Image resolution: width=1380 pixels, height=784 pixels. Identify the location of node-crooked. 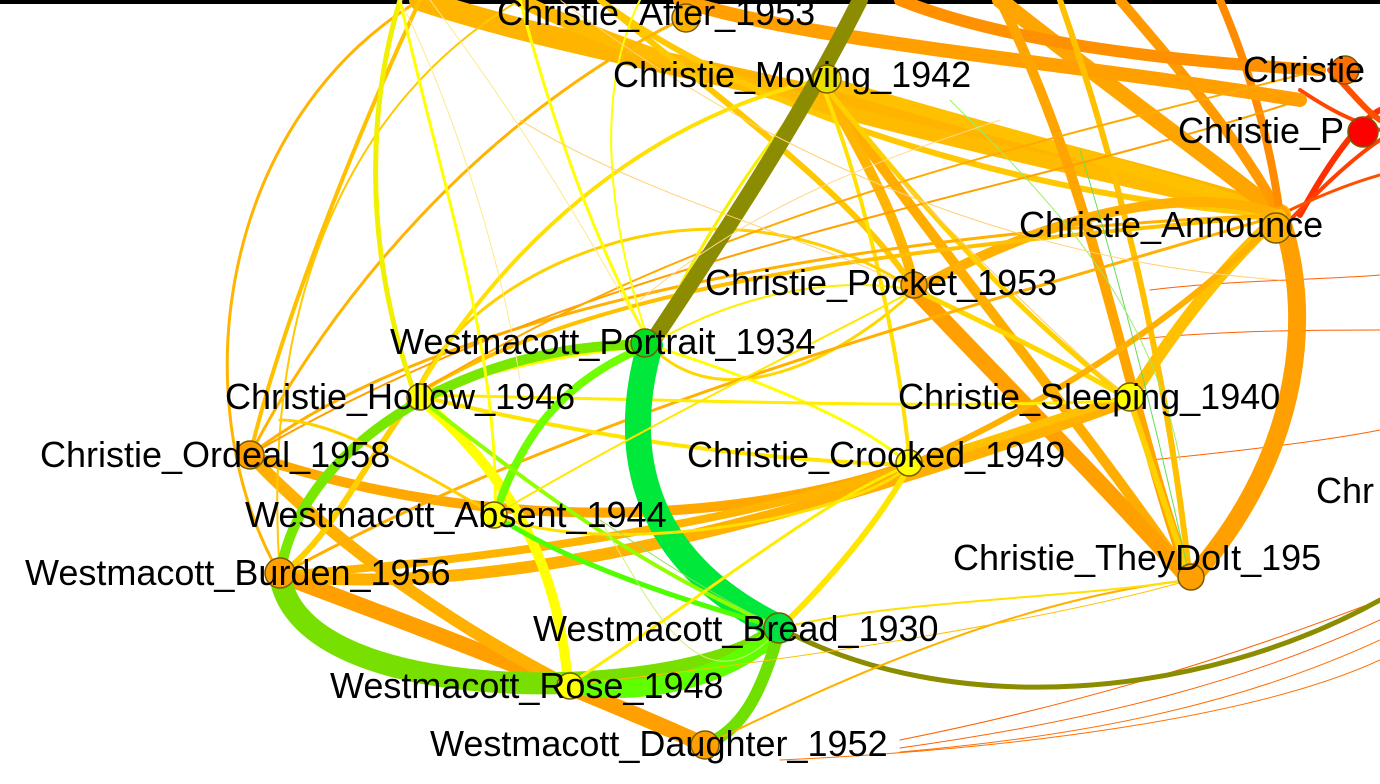
(909, 463).